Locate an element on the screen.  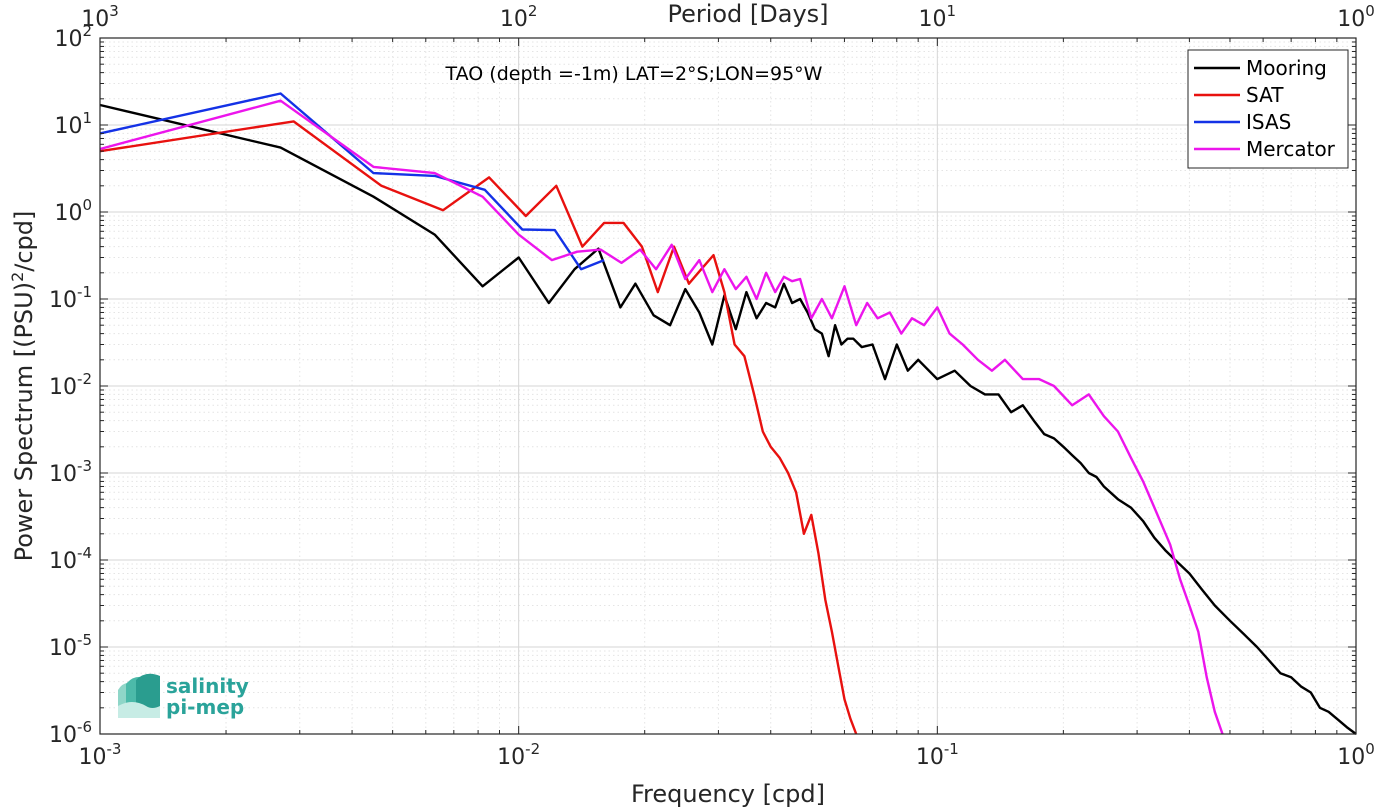
x-tick-label: 10⁻³ is located at coordinates (100, 755).